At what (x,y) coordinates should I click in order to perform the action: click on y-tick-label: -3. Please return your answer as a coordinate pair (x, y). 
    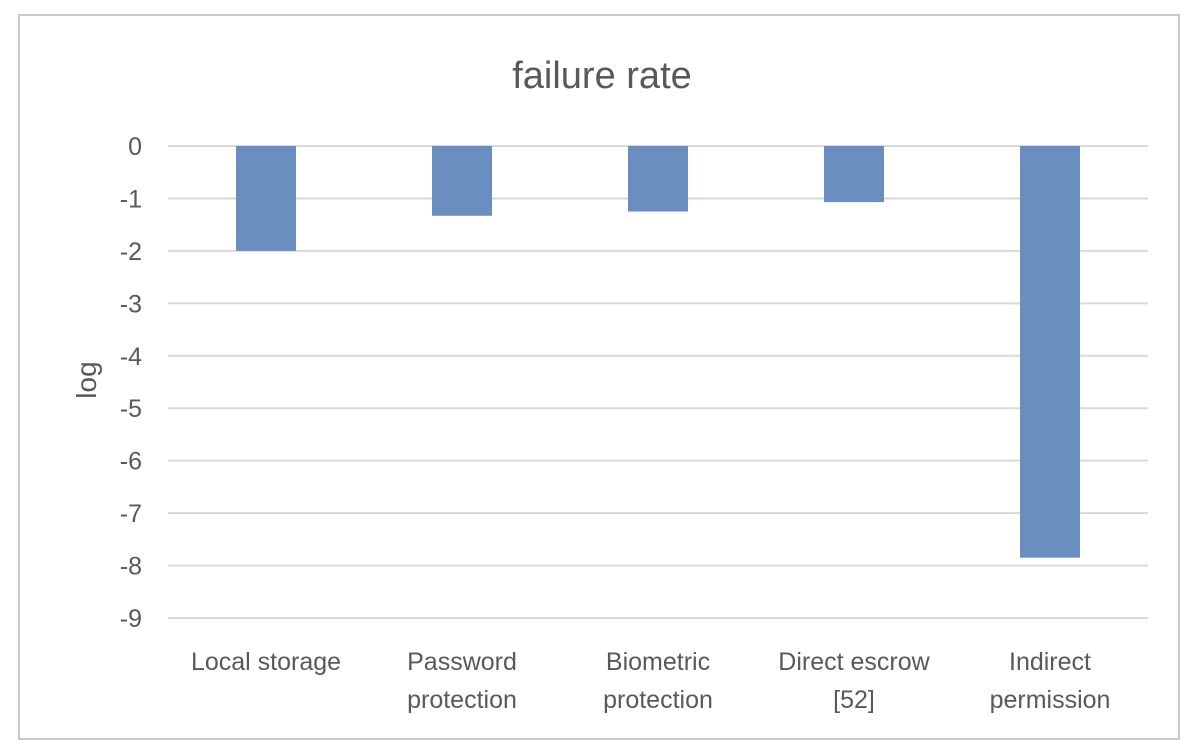
    Looking at the image, I should click on (131, 304).